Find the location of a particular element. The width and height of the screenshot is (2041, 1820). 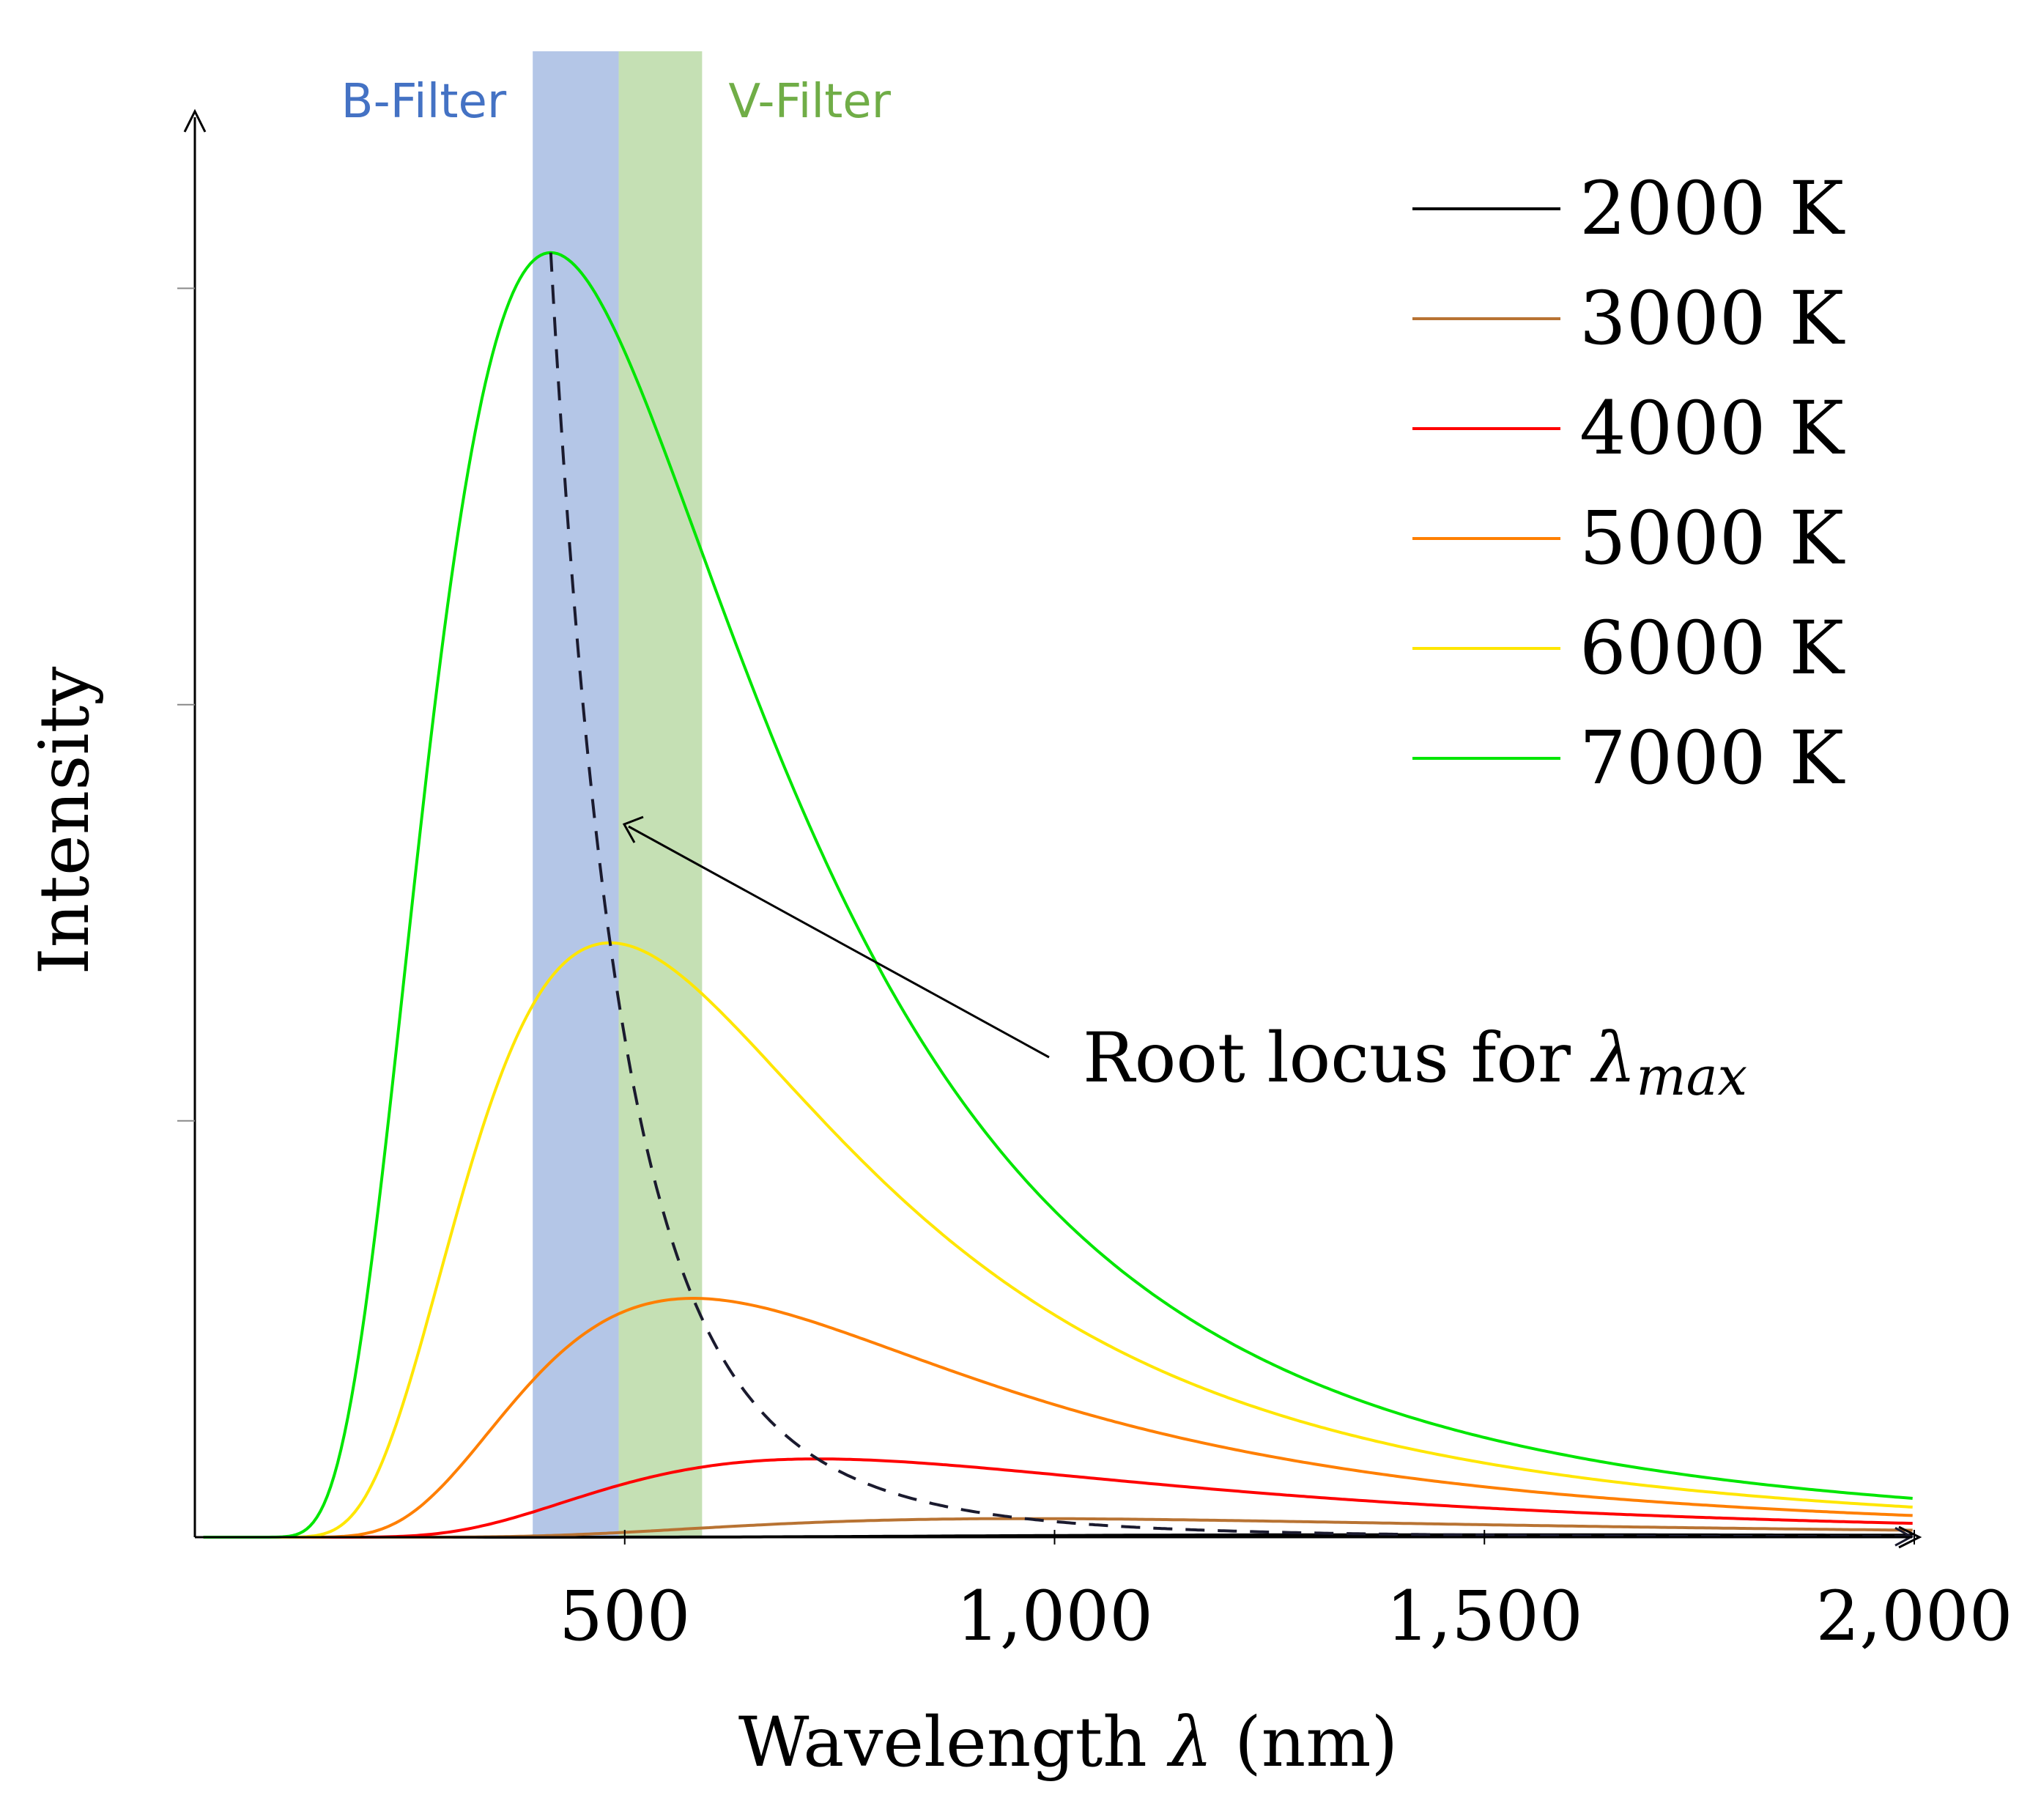

x-tick-label: 1,500 is located at coordinates (1484, 1617).